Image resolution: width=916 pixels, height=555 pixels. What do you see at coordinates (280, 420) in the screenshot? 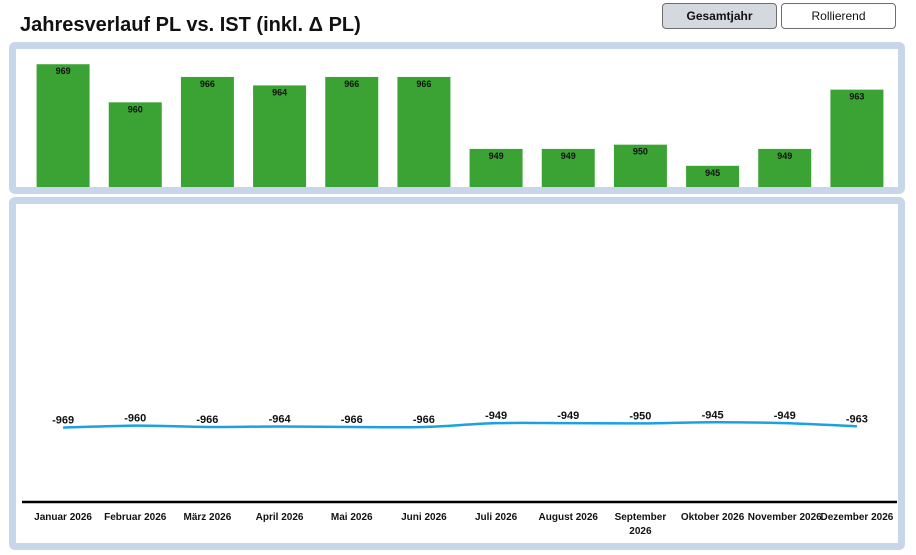
I see `line-data-label: -964` at bounding box center [280, 420].